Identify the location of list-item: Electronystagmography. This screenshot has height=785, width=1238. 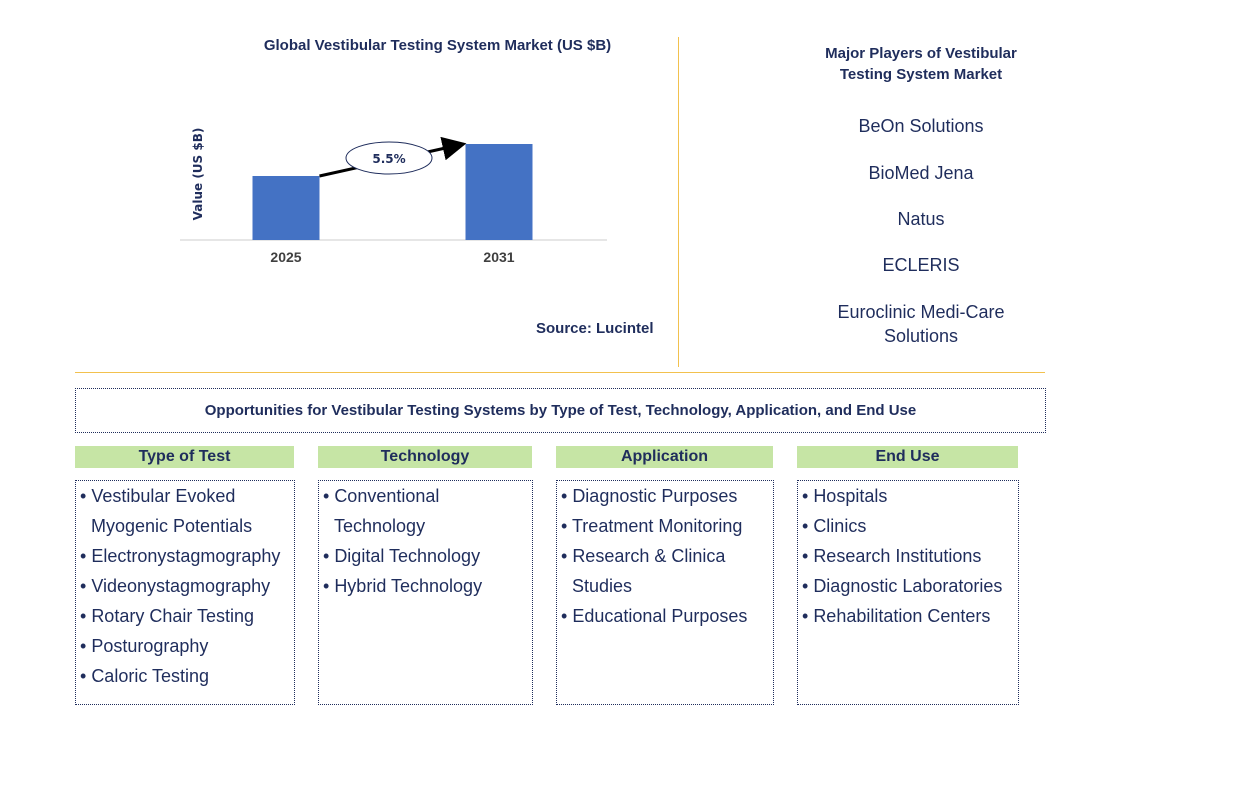
(187, 556).